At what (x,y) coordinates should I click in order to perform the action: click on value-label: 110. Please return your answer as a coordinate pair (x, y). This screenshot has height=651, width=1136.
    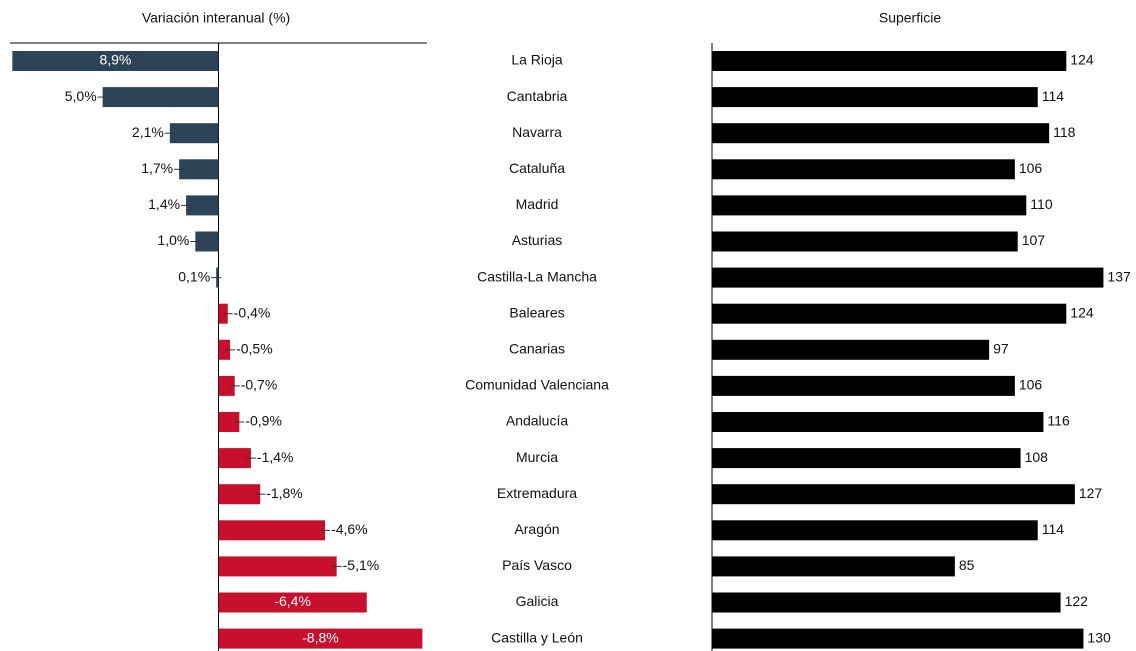
    Looking at the image, I should click on (1041, 204).